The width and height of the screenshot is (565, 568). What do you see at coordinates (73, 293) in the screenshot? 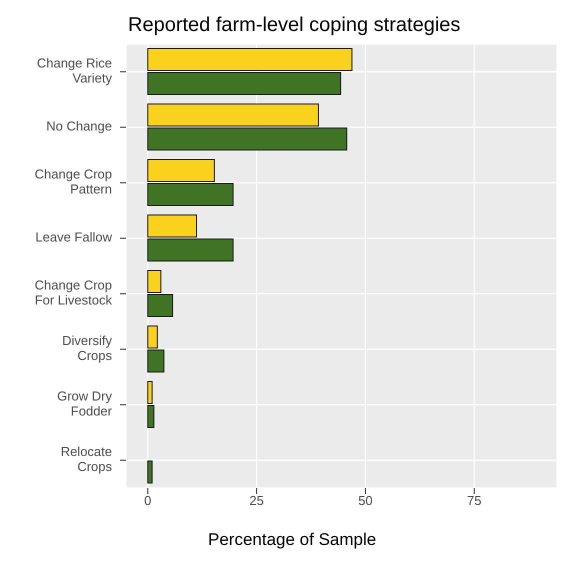
I see `y-tick-label: Change Crop For Livestock` at bounding box center [73, 293].